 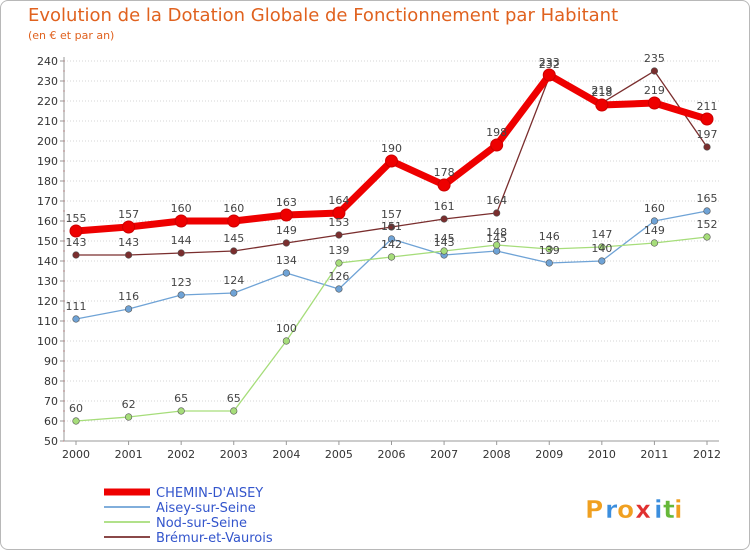 What do you see at coordinates (496, 132) in the screenshot?
I see `data-label: 198` at bounding box center [496, 132].